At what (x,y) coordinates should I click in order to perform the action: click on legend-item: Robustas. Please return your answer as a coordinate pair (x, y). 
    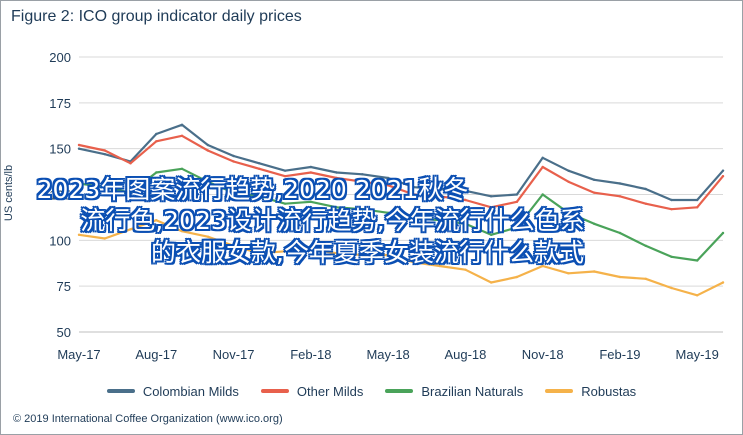
    Looking at the image, I should click on (590, 391).